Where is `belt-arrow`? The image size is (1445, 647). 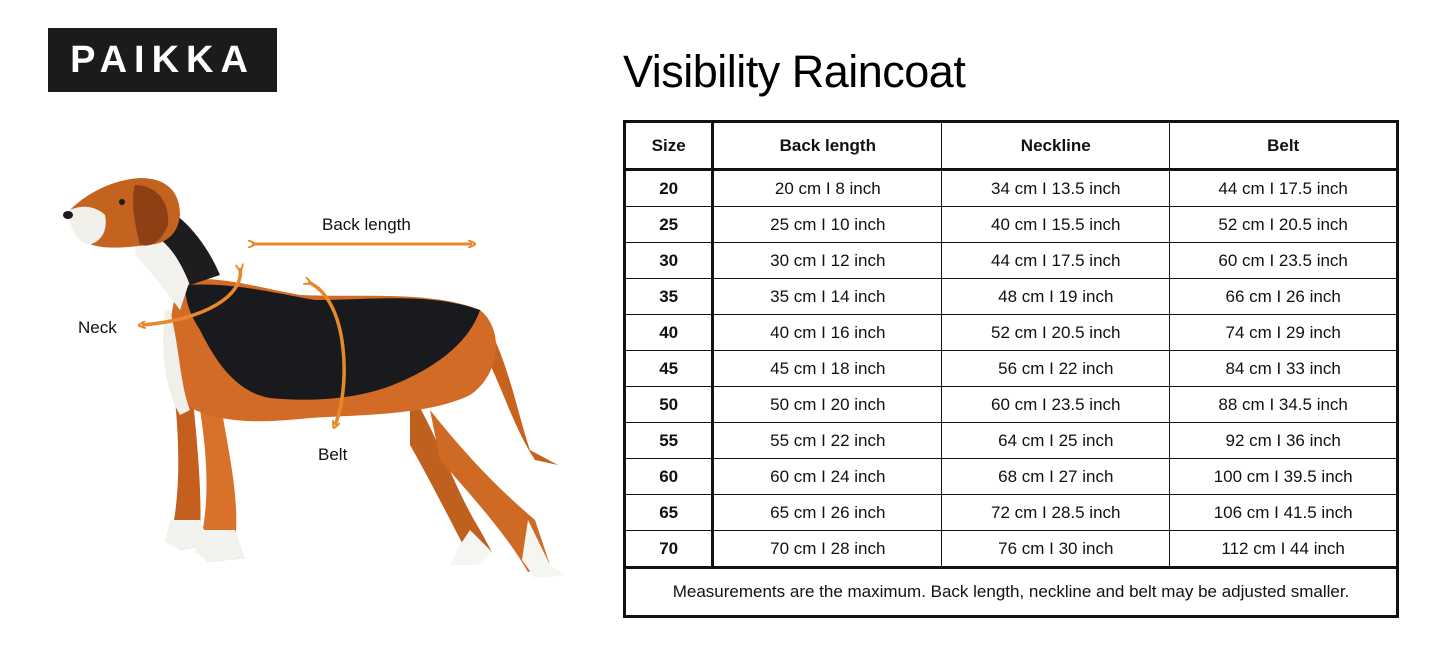 belt-arrow is located at coordinates (327, 353).